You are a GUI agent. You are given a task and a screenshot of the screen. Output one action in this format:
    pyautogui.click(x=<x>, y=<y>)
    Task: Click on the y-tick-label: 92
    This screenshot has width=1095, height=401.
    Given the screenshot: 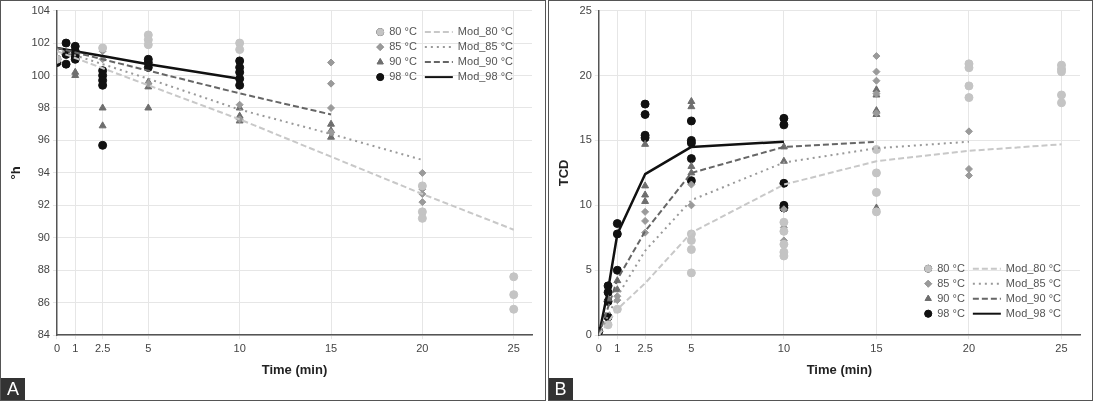 What is the action you would take?
    pyautogui.click(x=43, y=204)
    